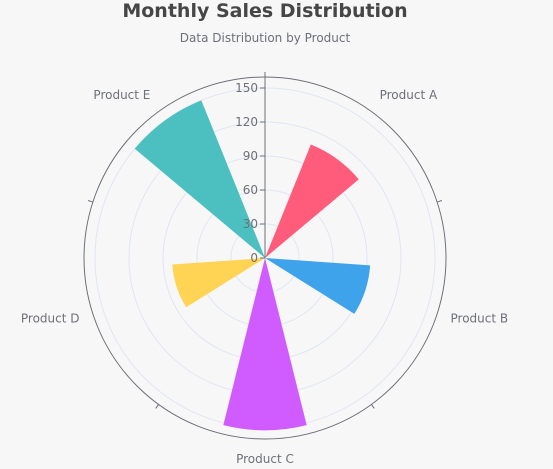 This screenshot has height=469, width=553. I want to click on bar-product-d, so click(218, 283).